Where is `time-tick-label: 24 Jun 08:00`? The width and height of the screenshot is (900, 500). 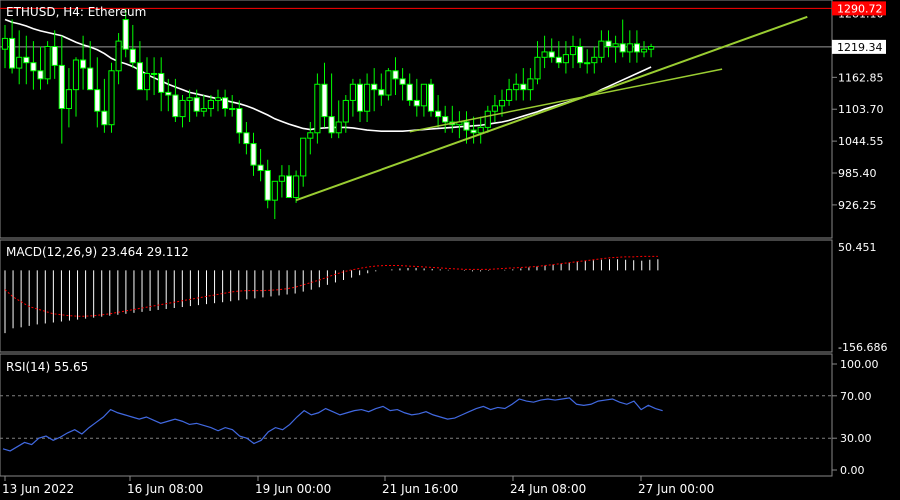 time-tick-label: 24 Jun 08:00 is located at coordinates (548, 489).